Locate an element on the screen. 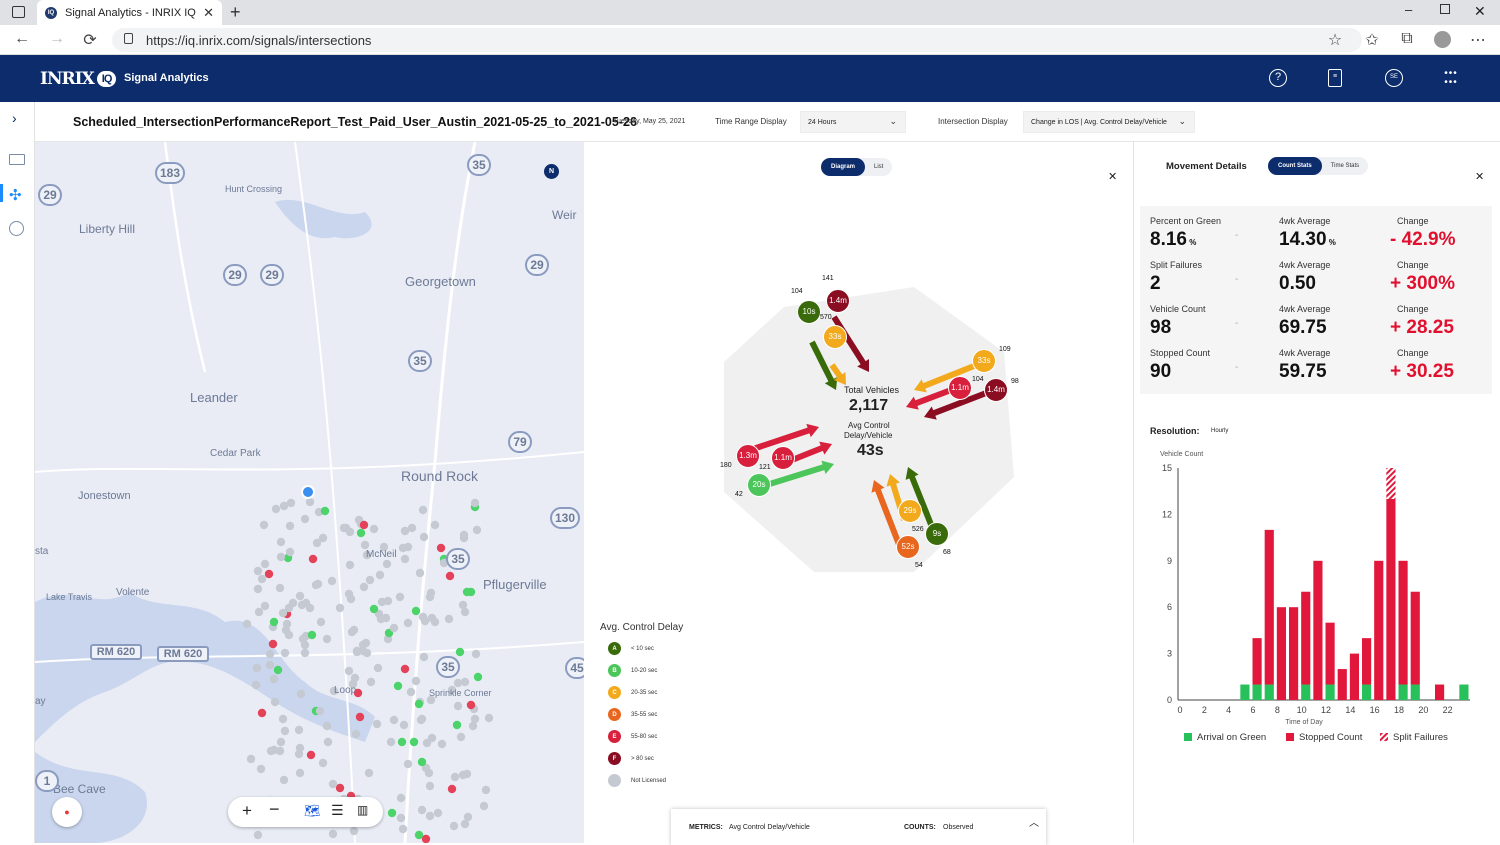 Image resolution: width=1500 pixels, height=845 pixels. map-view-icon: 🗺 is located at coordinates (312, 810).